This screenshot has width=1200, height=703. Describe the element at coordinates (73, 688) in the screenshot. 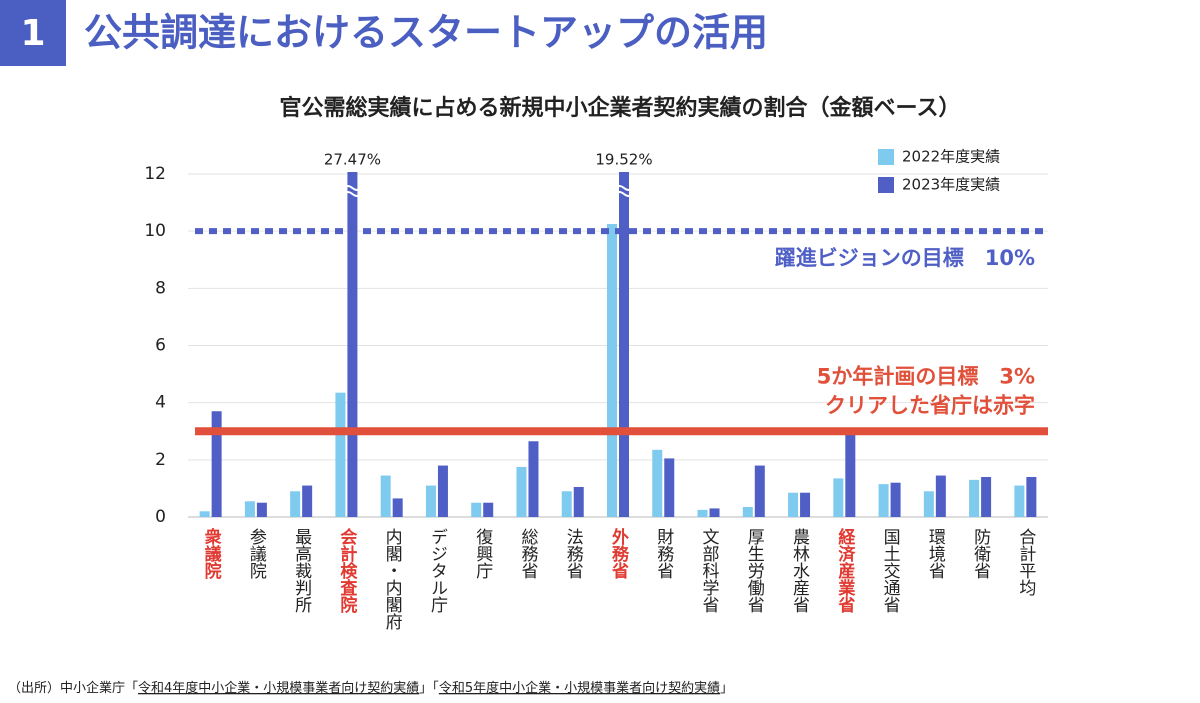

I see `source-text: （出所）中小企業庁「` at that location.